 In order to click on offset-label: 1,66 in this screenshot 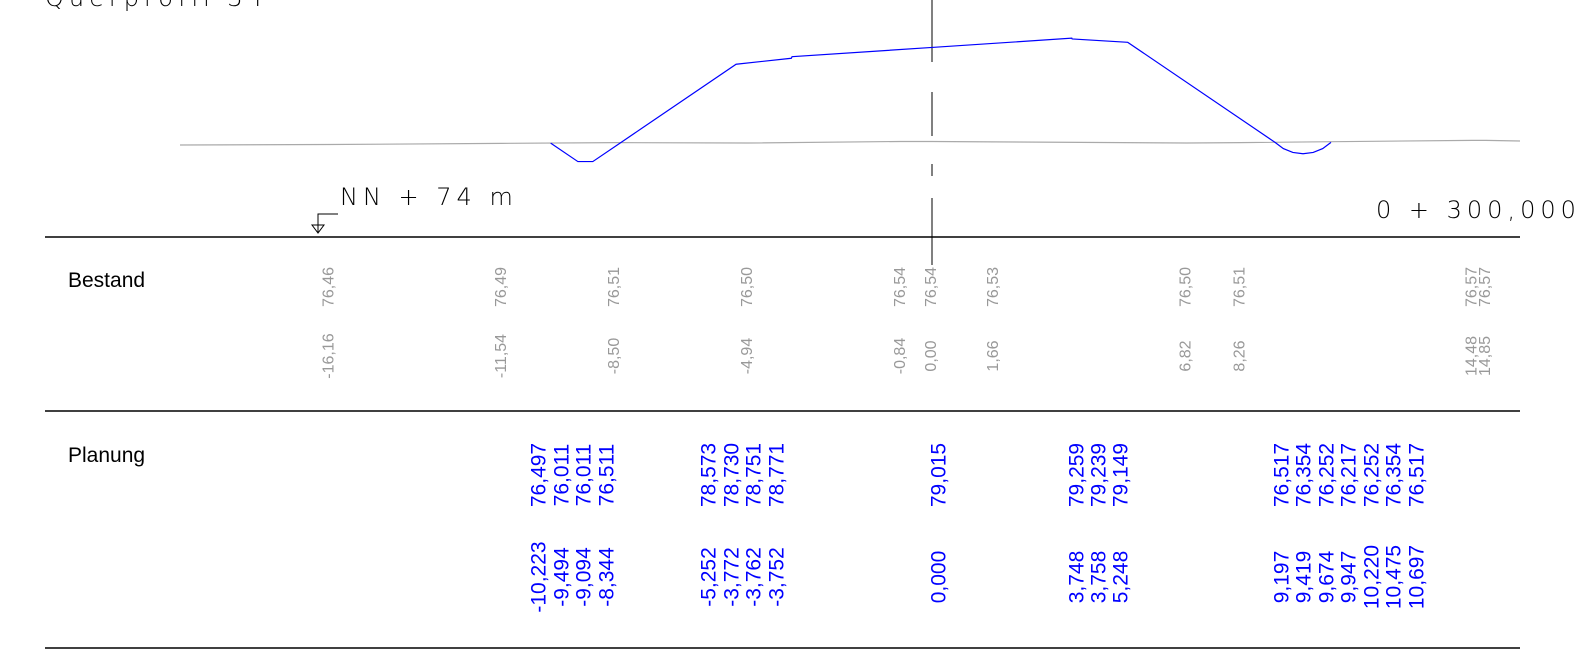, I will do `click(993, 355)`.